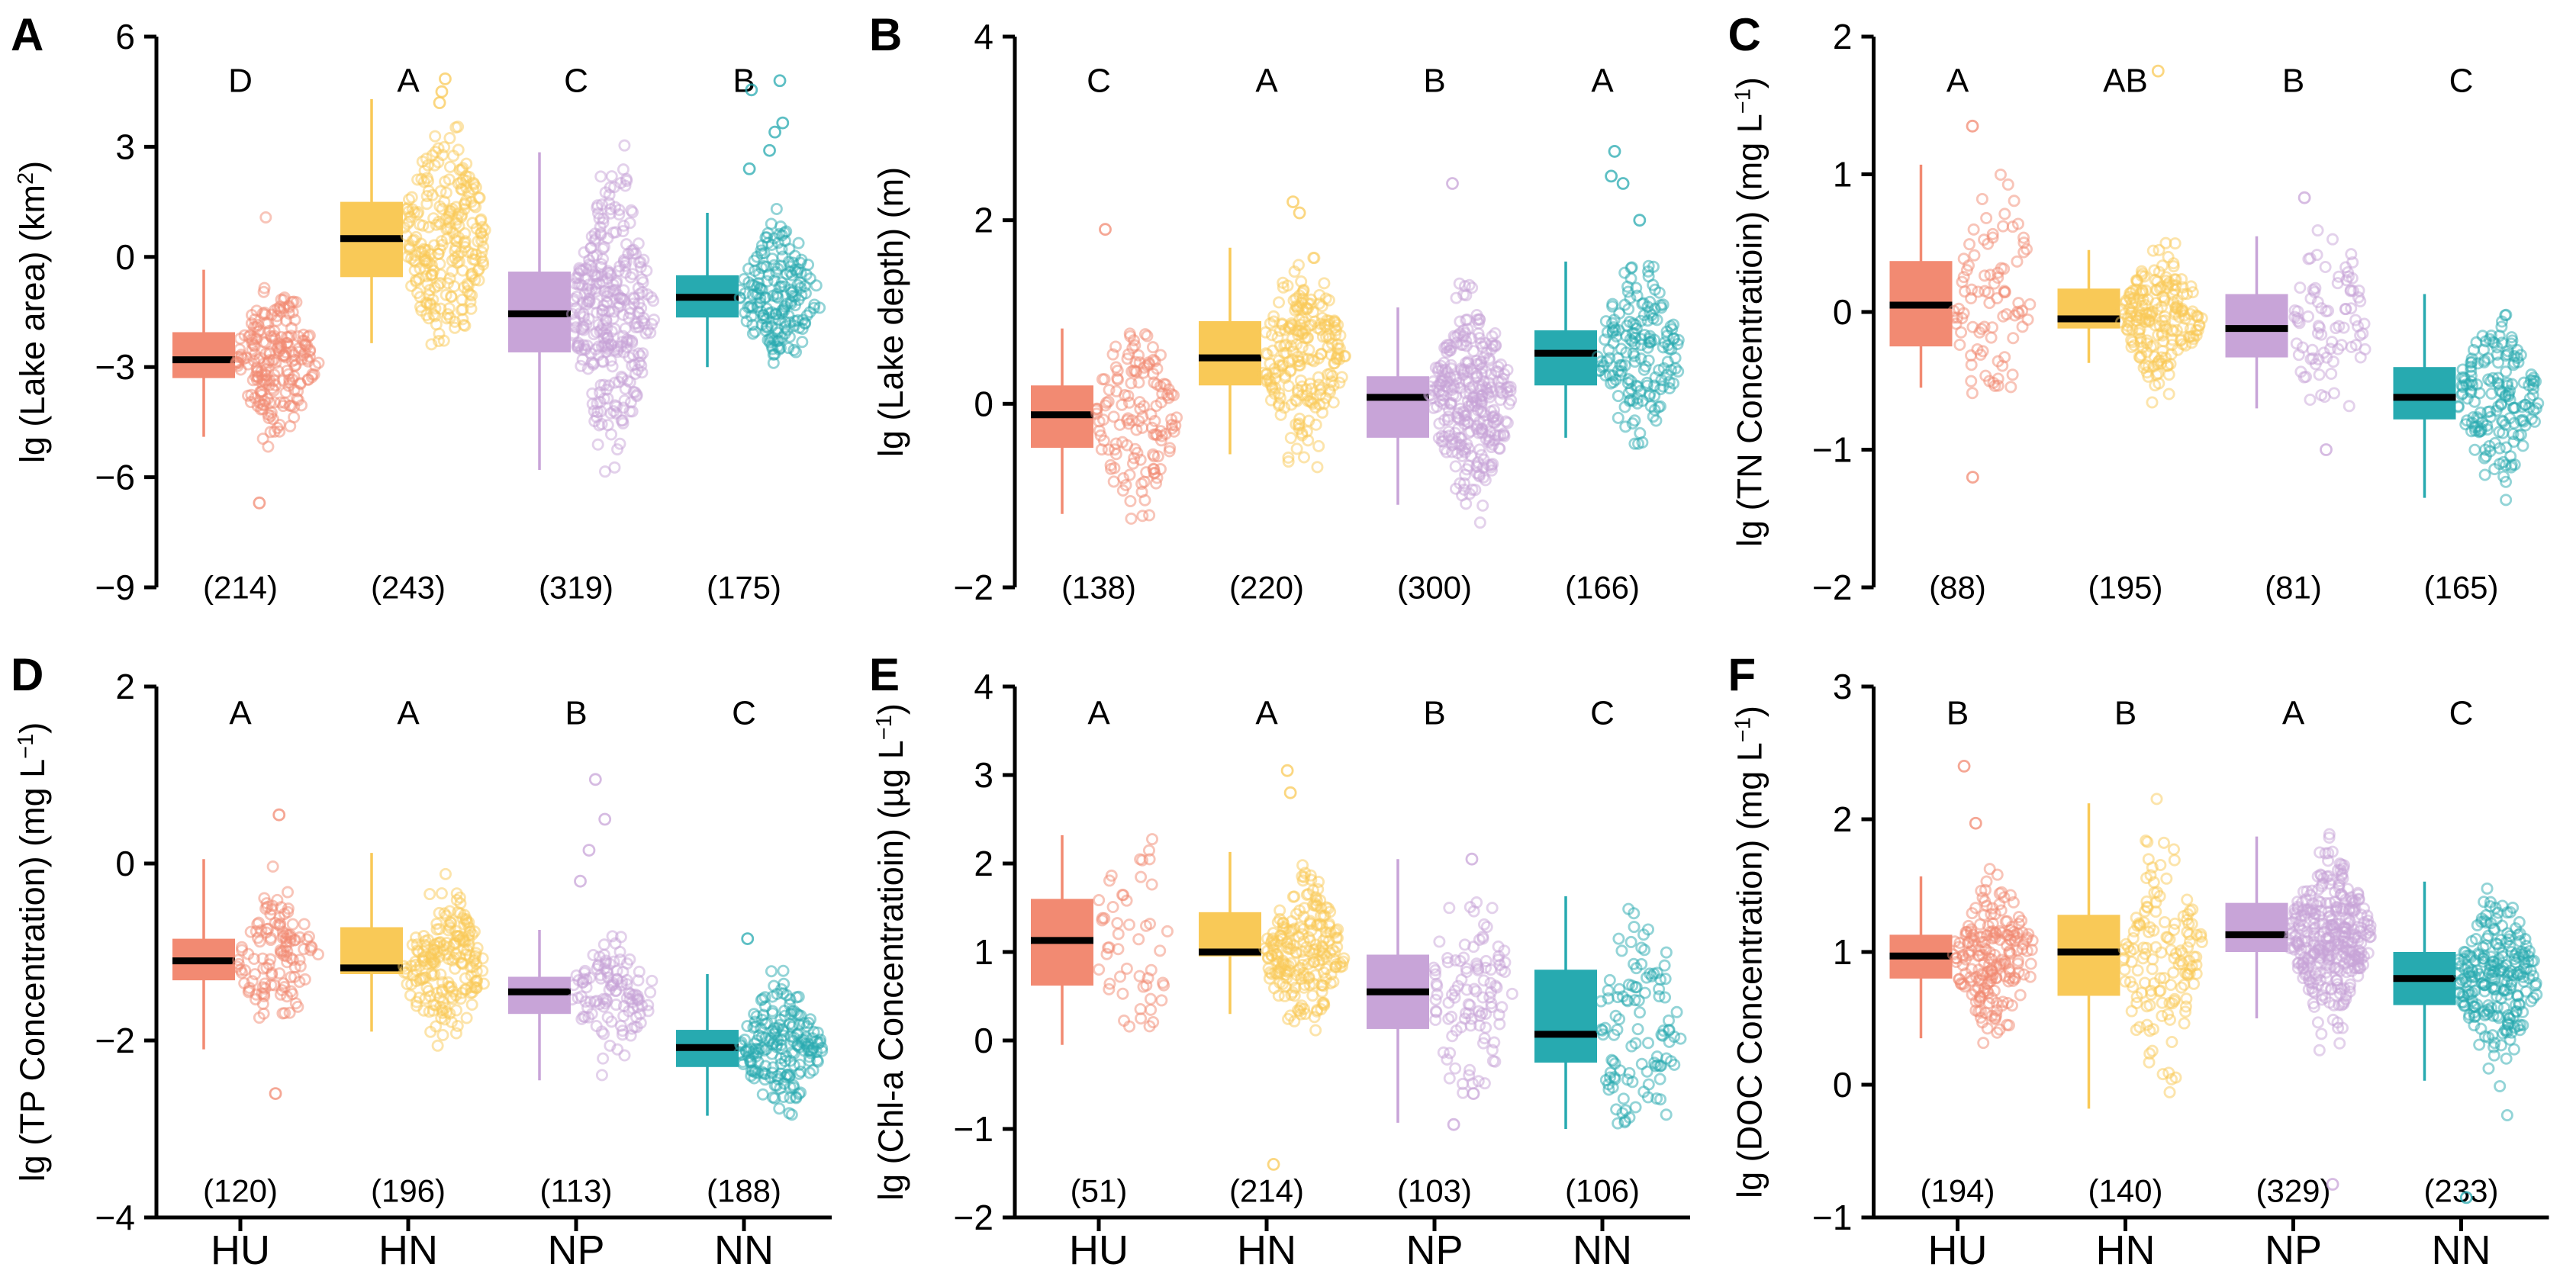  Describe the element at coordinates (1957, 713) in the screenshot. I see `significance-letter: B` at that location.